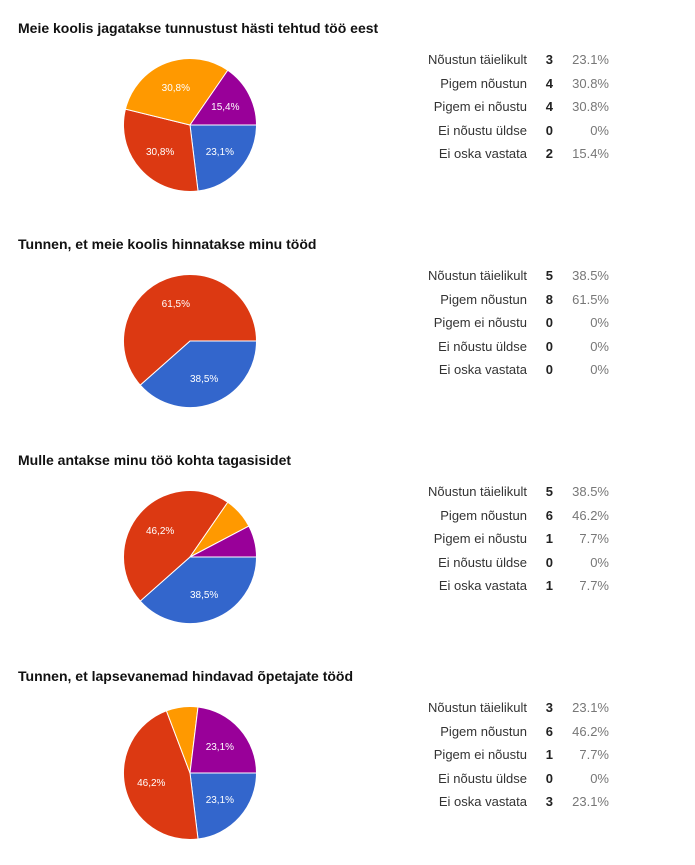 This screenshot has width=695, height=865. Describe the element at coordinates (590, 107) in the screenshot. I see `answer-percent: 30.8%` at that location.